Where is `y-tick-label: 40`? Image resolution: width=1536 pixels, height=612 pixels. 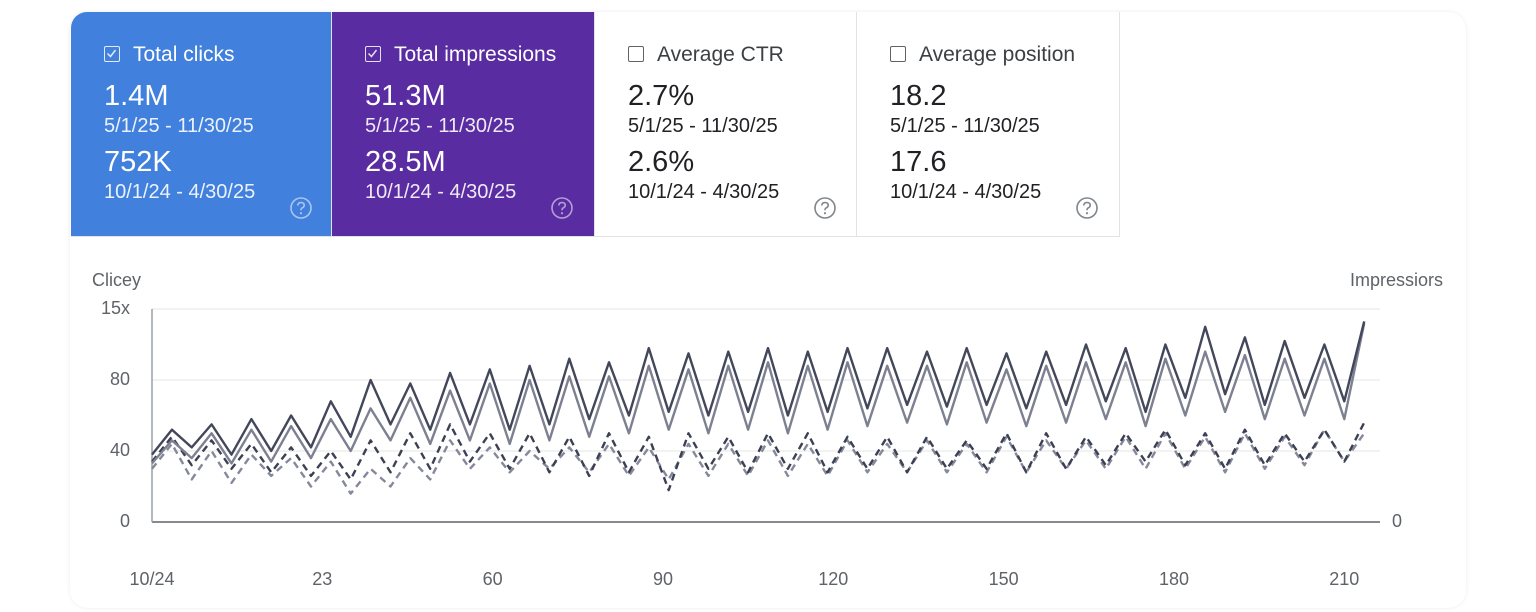 y-tick-label: 40 is located at coordinates (120, 450).